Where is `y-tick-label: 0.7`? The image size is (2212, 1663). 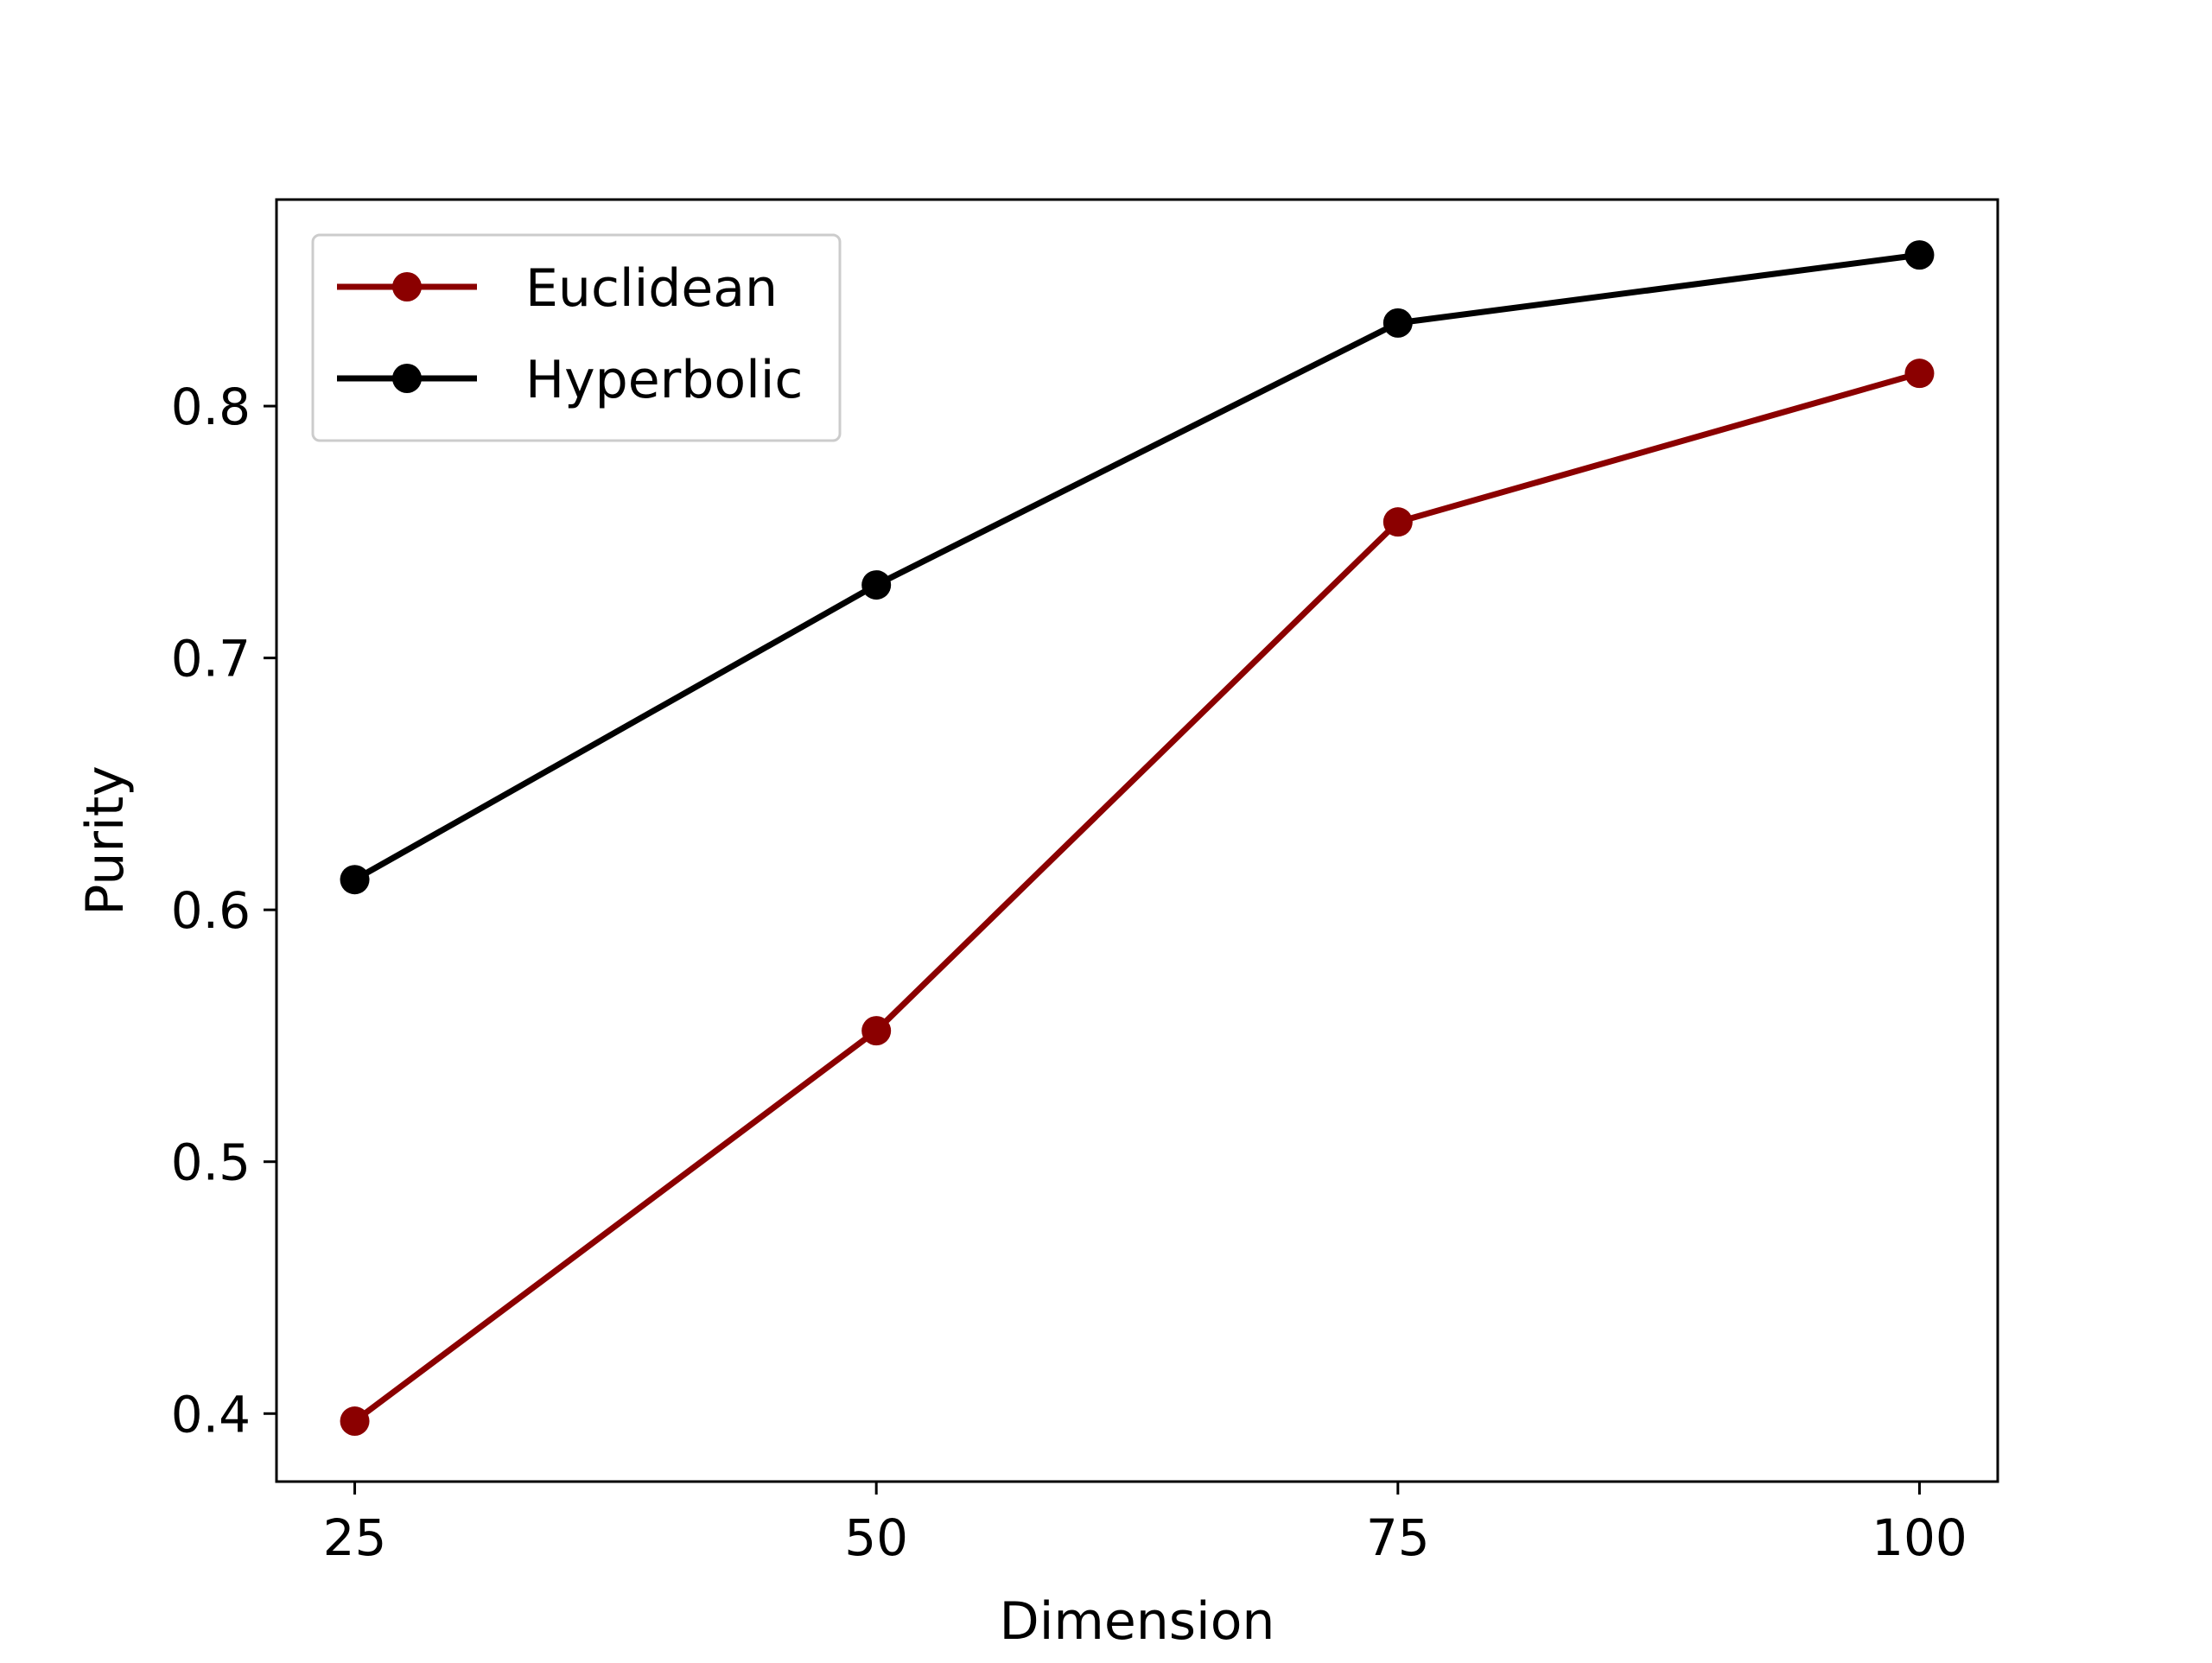 y-tick-label: 0.7 is located at coordinates (211, 659).